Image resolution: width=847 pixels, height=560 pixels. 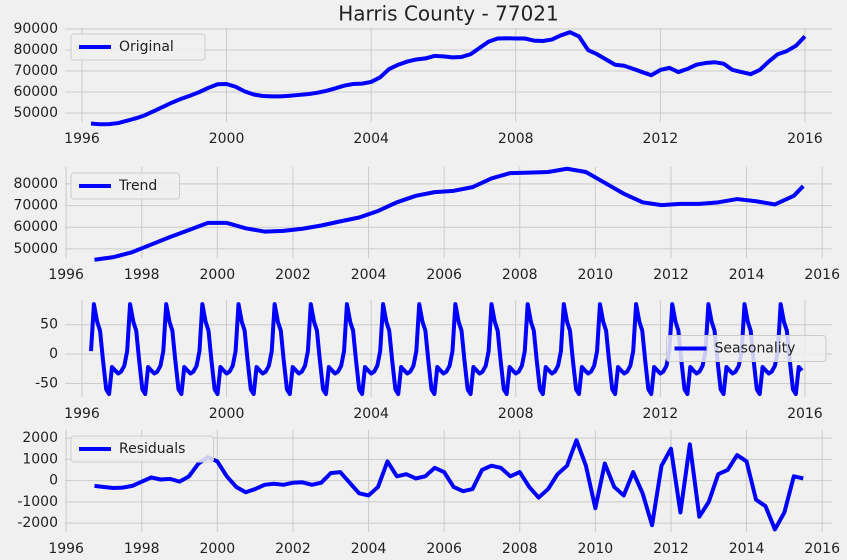 I want to click on legend: Residuals, so click(x=142, y=449).